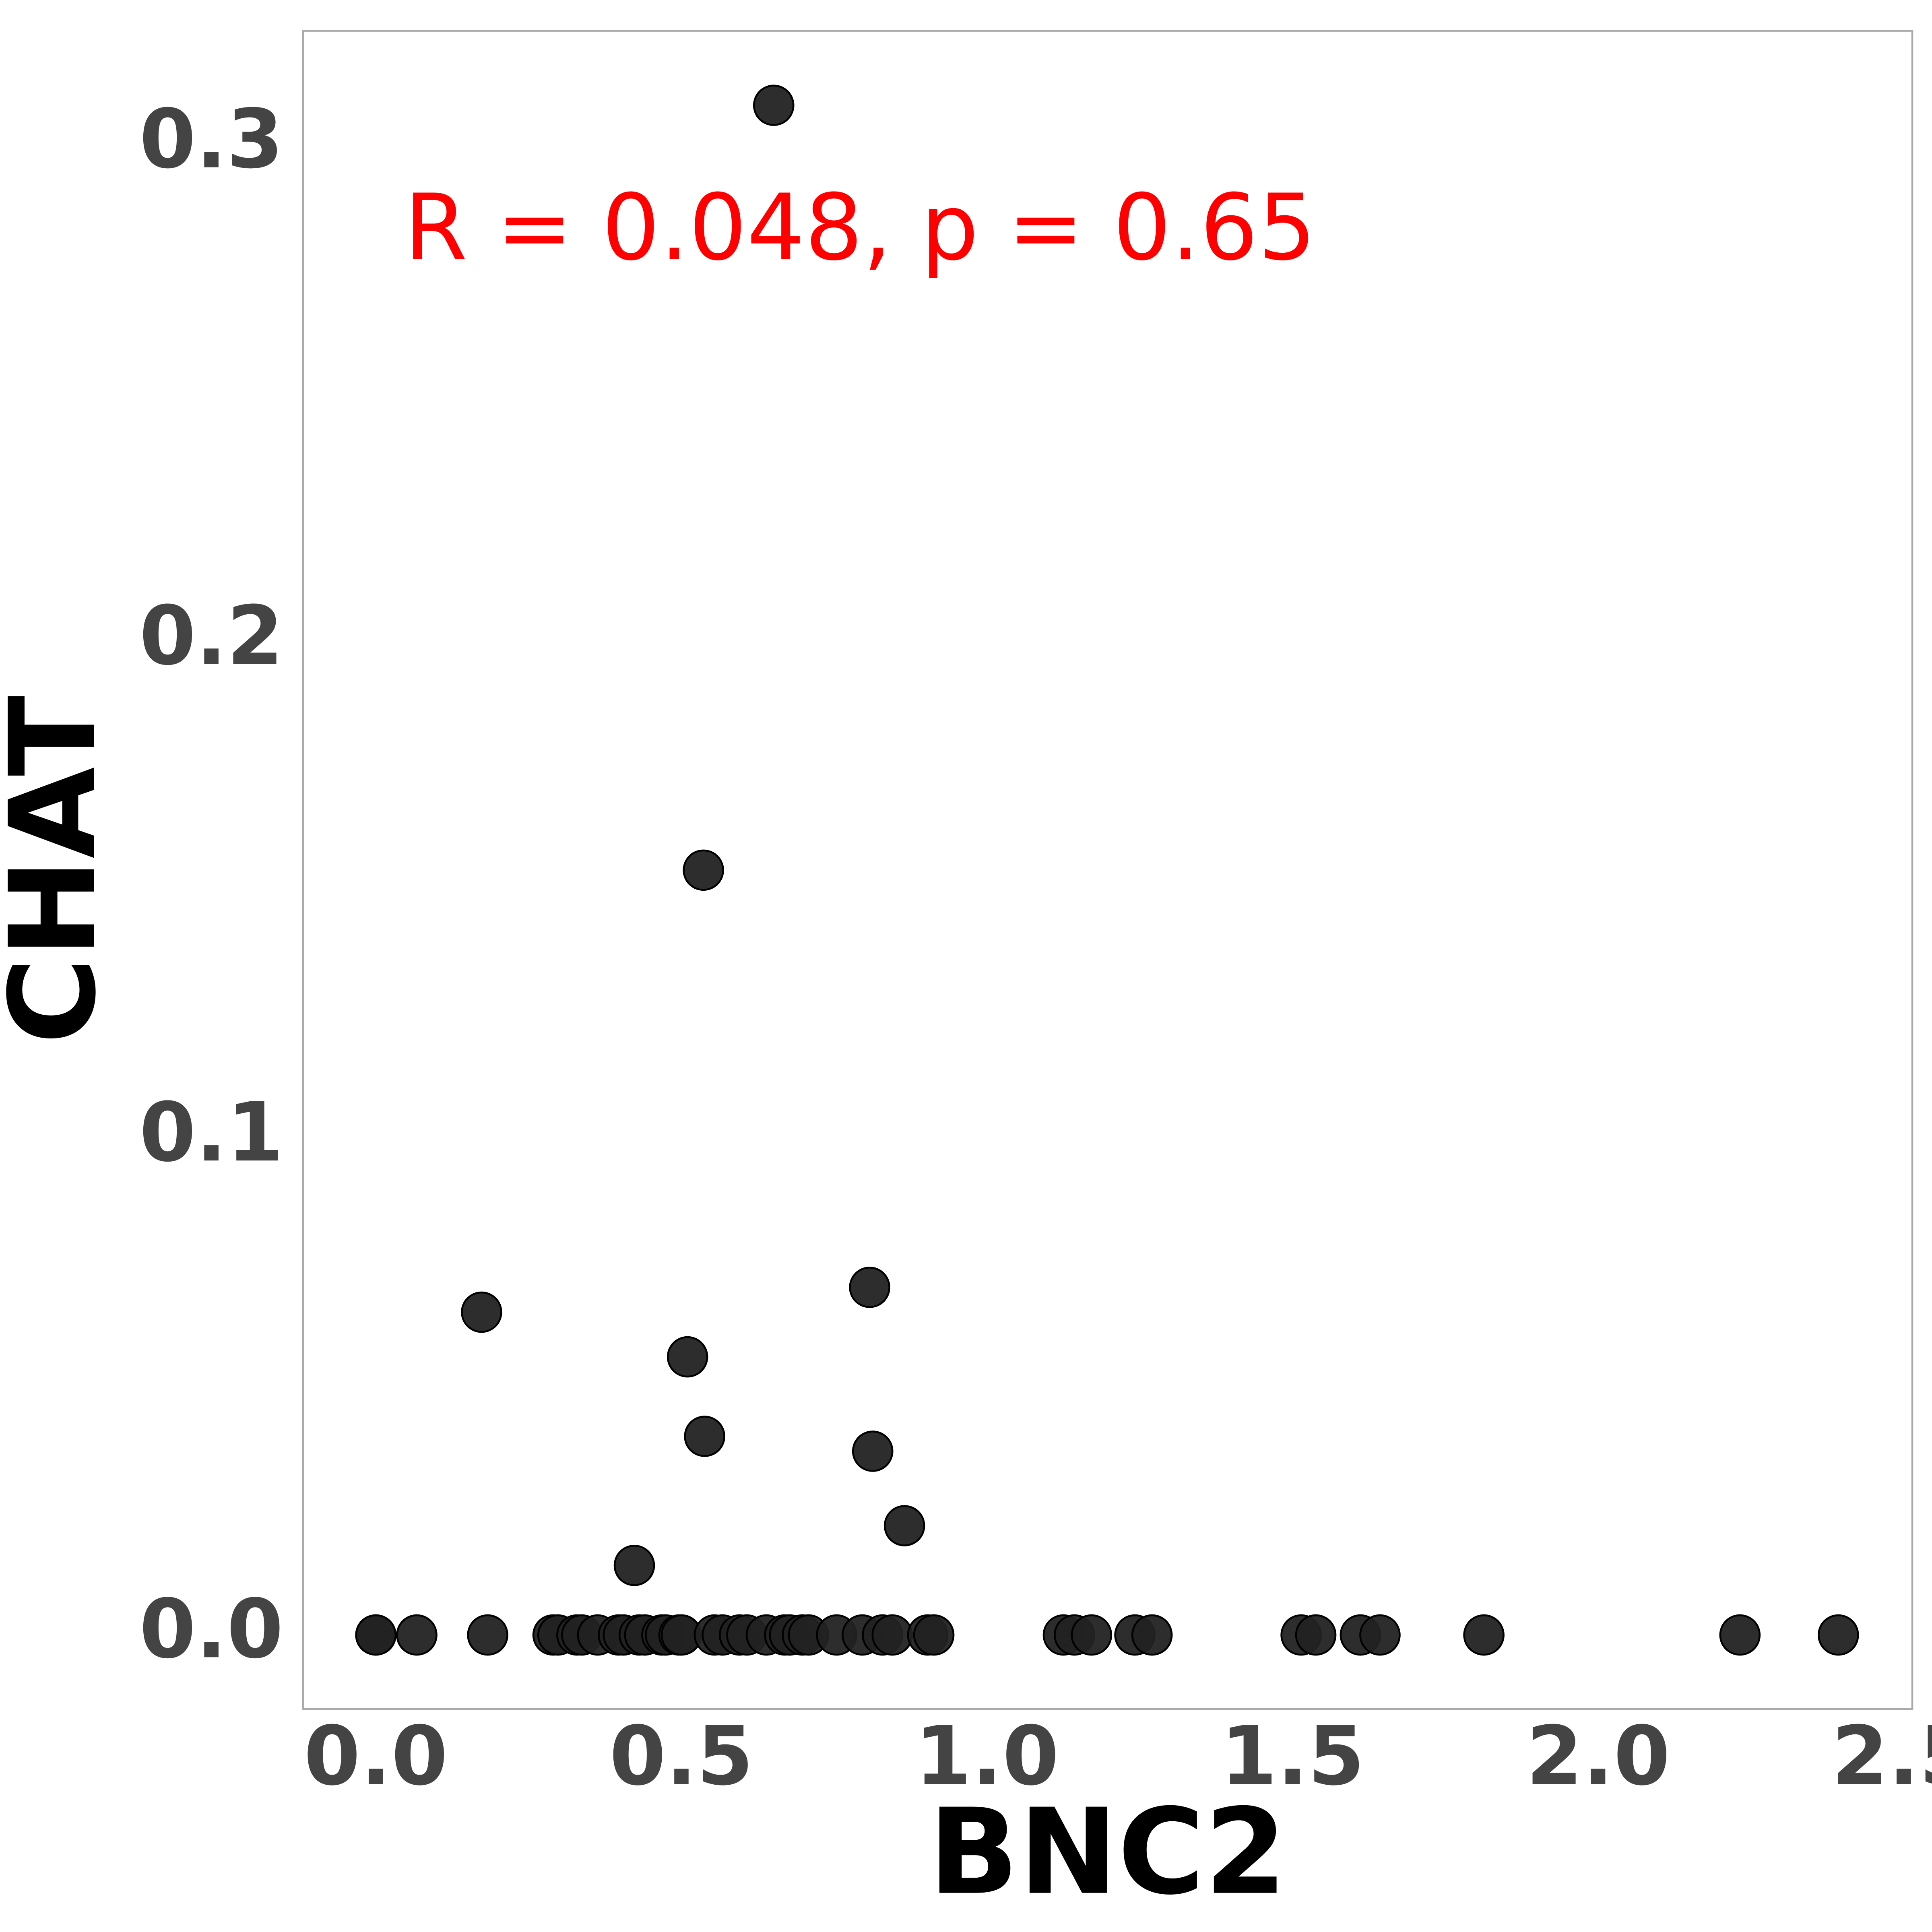 The height and width of the screenshot is (1932, 1932). Describe the element at coordinates (1598, 1756) in the screenshot. I see `x-tick-label: 2.0` at that location.